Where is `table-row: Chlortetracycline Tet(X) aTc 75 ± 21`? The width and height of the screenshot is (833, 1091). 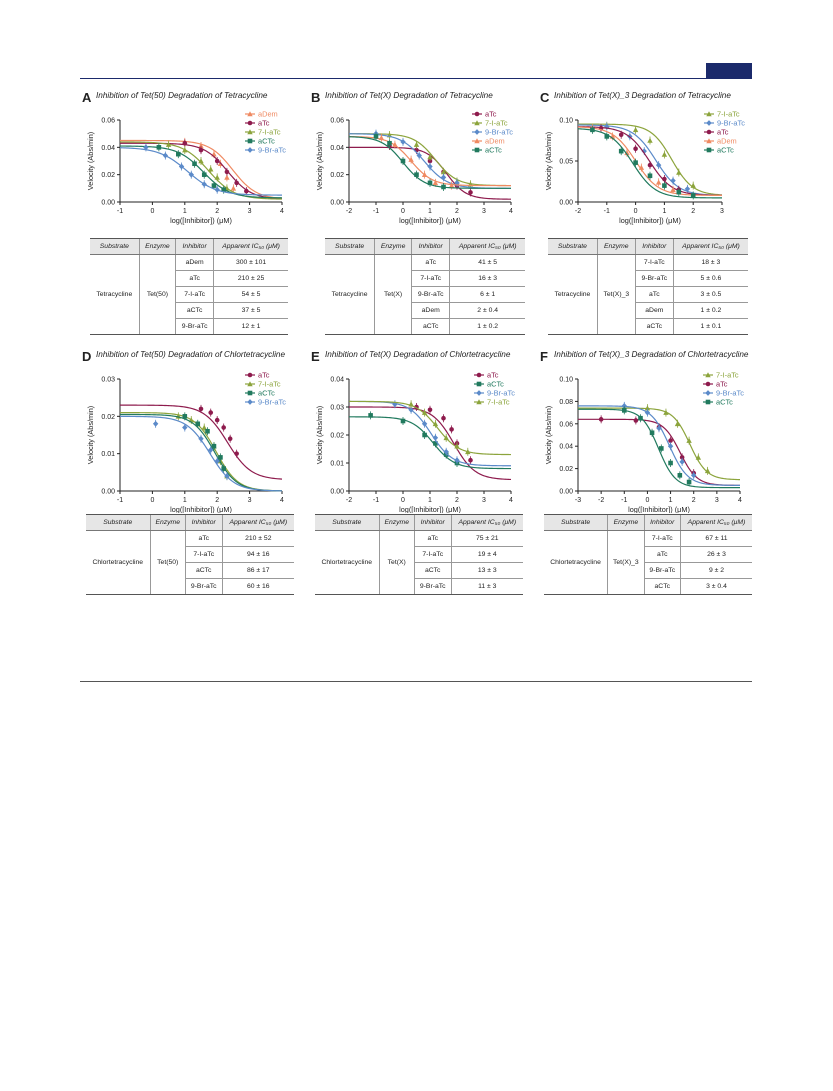 table-row: Chlortetracycline Tet(X) aTc 75 ± 21 is located at coordinates (419, 562).